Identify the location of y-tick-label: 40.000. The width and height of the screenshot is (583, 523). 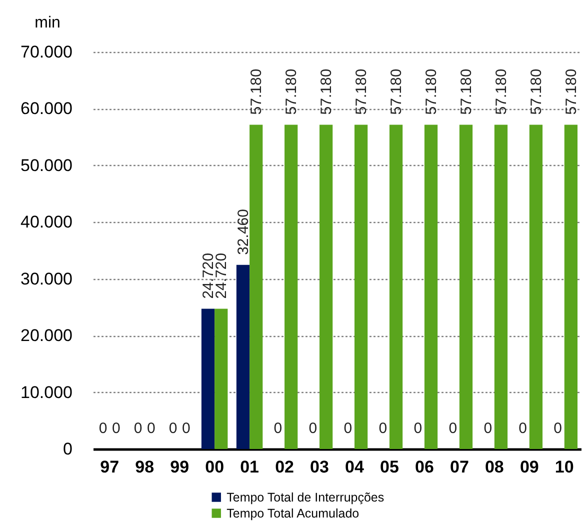
(46, 222).